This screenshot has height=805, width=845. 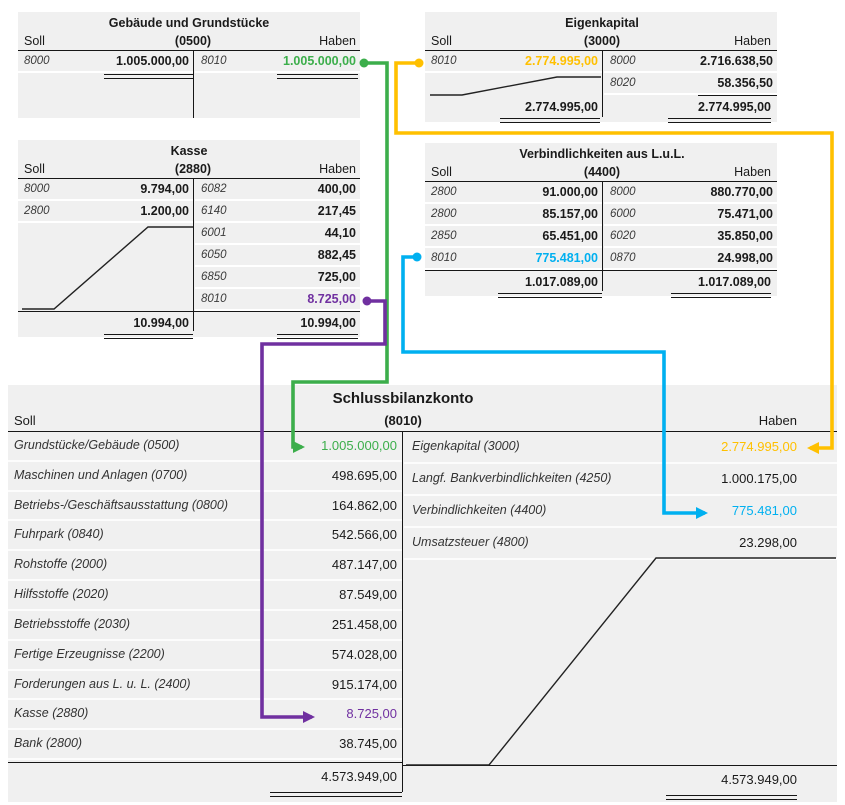 I want to click on account-header: Soll (8010) Haben, so click(x=422, y=420).